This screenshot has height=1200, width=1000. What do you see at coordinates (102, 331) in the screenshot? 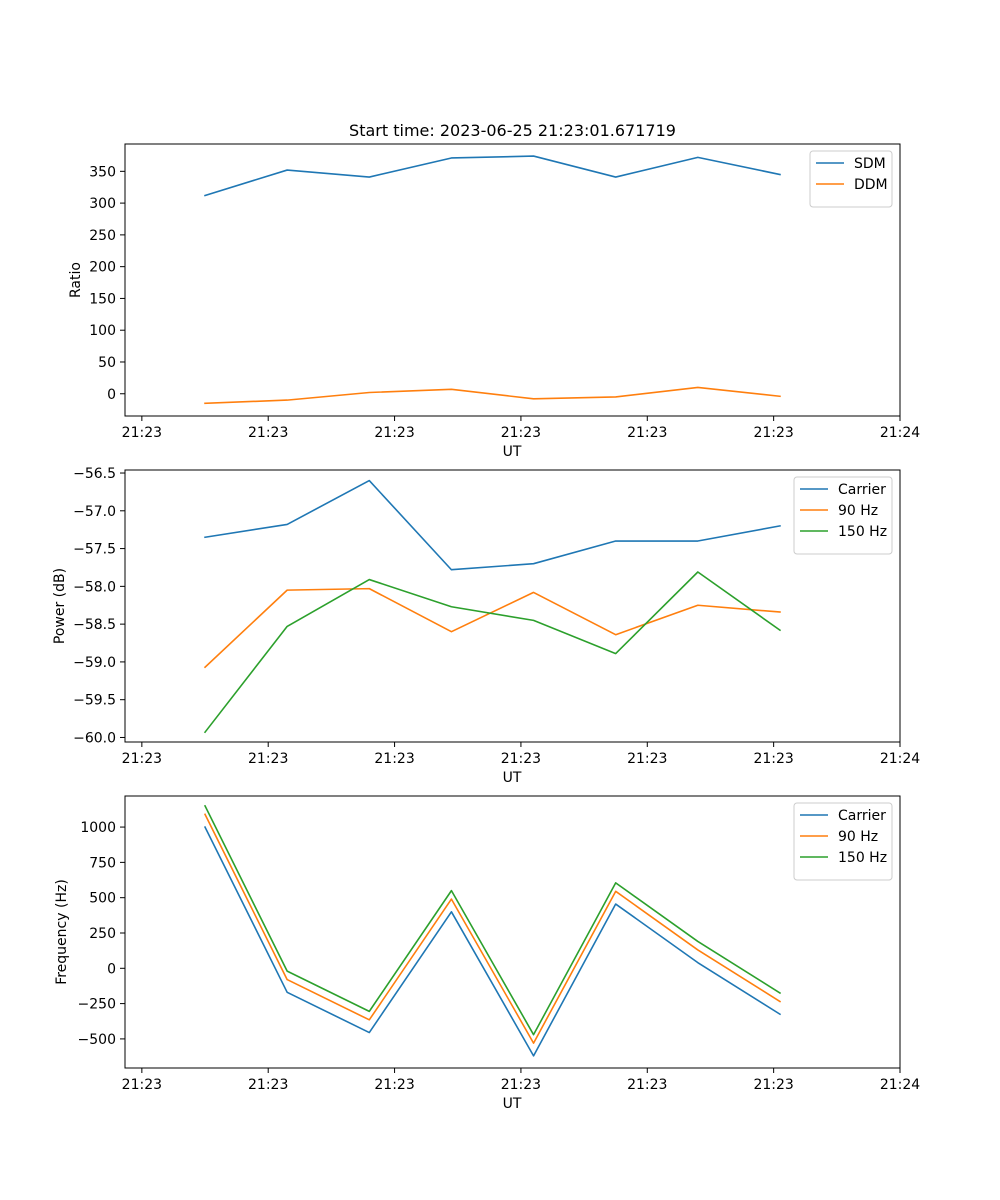
I see `y-tick-label: 100` at bounding box center [102, 331].